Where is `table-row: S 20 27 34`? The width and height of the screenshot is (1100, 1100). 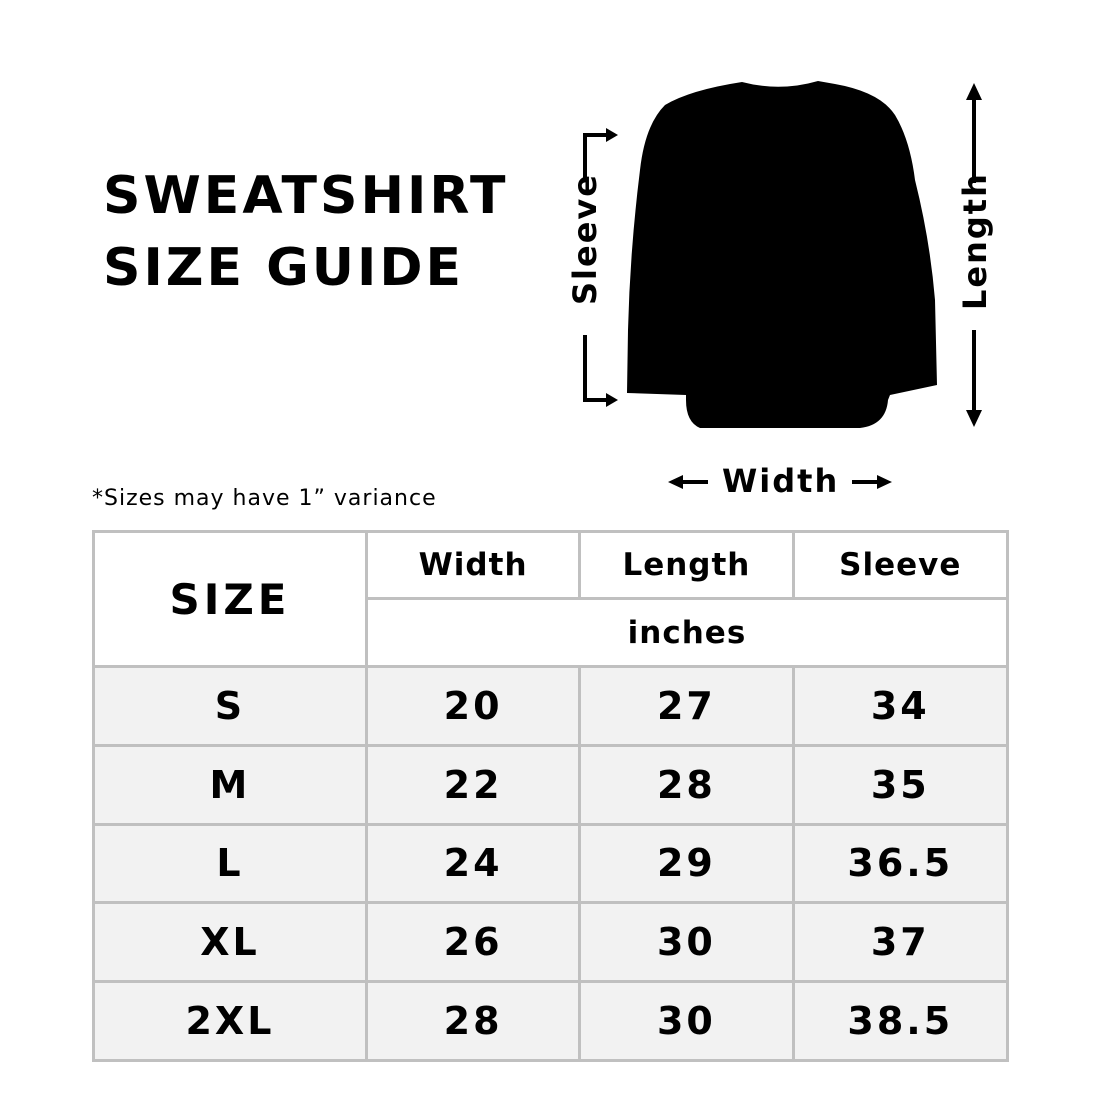 table-row: S 20 27 34 is located at coordinates (551, 706).